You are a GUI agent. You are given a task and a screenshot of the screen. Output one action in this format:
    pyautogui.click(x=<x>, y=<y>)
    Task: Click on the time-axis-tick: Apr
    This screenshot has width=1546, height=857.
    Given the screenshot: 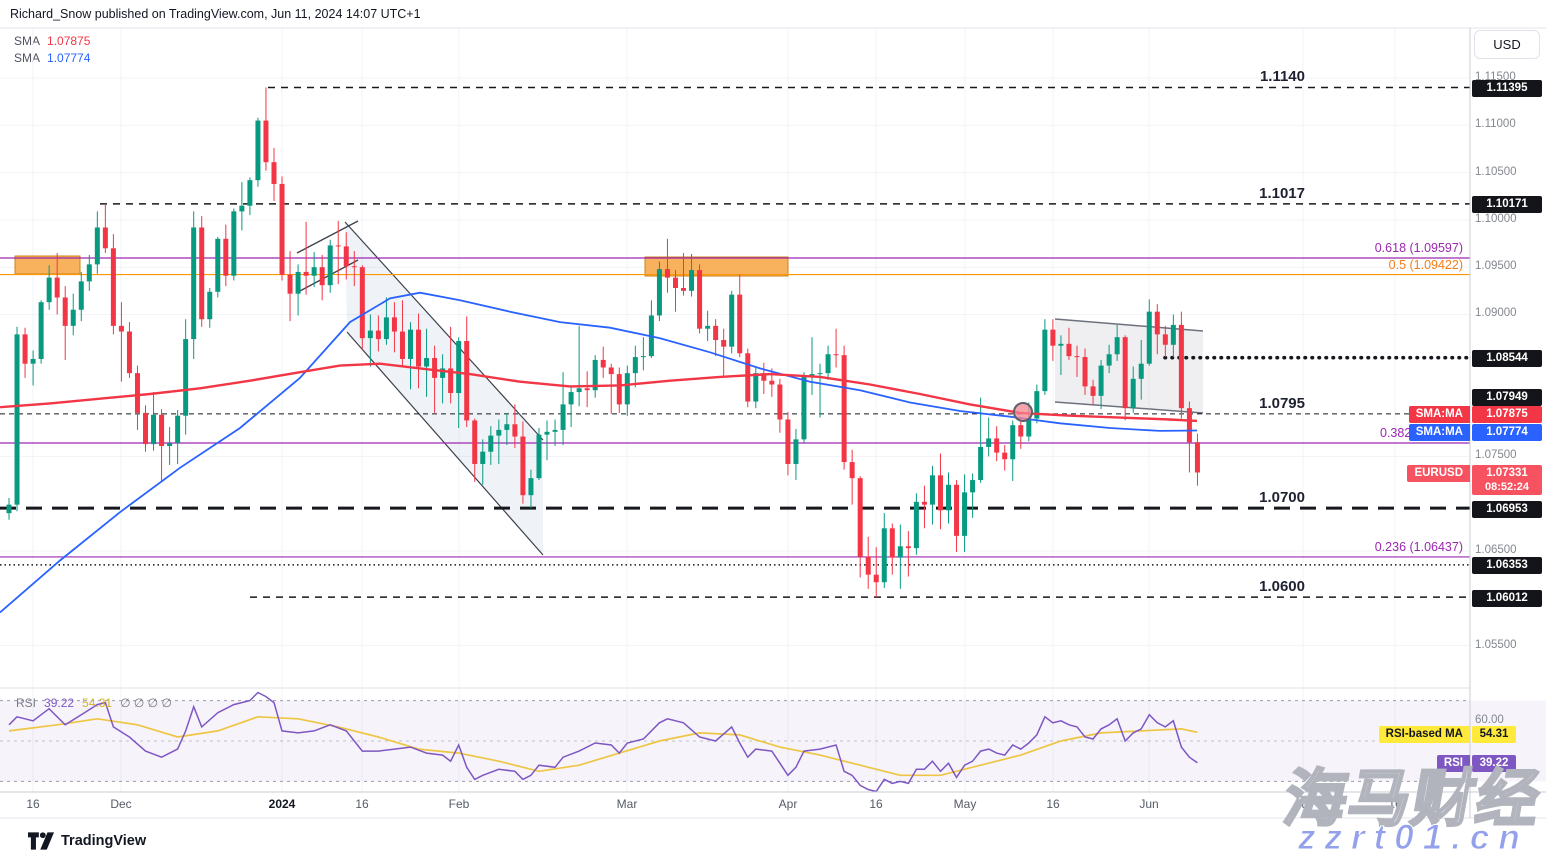 What is the action you would take?
    pyautogui.click(x=788, y=804)
    